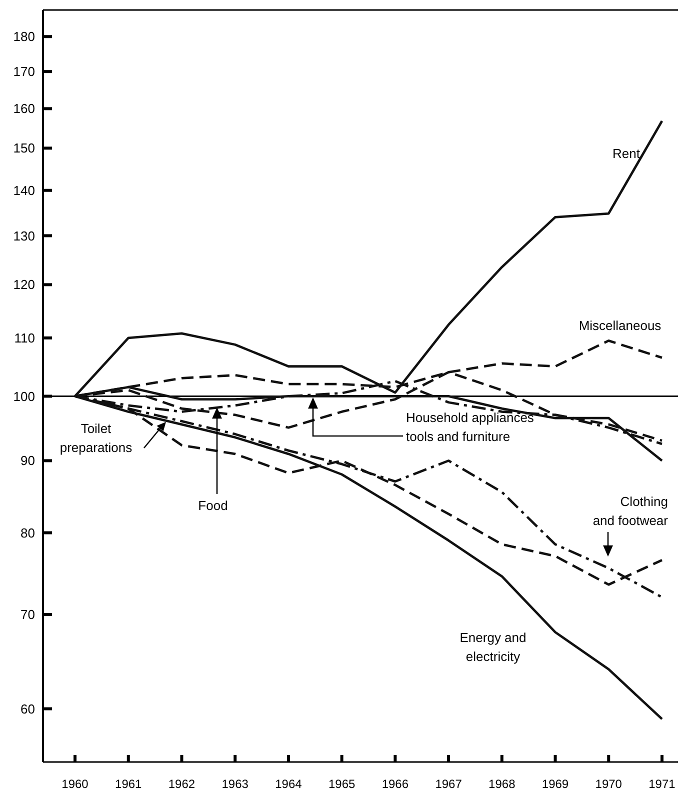  I want to click on x-tick-label: 1962, so click(182, 784).